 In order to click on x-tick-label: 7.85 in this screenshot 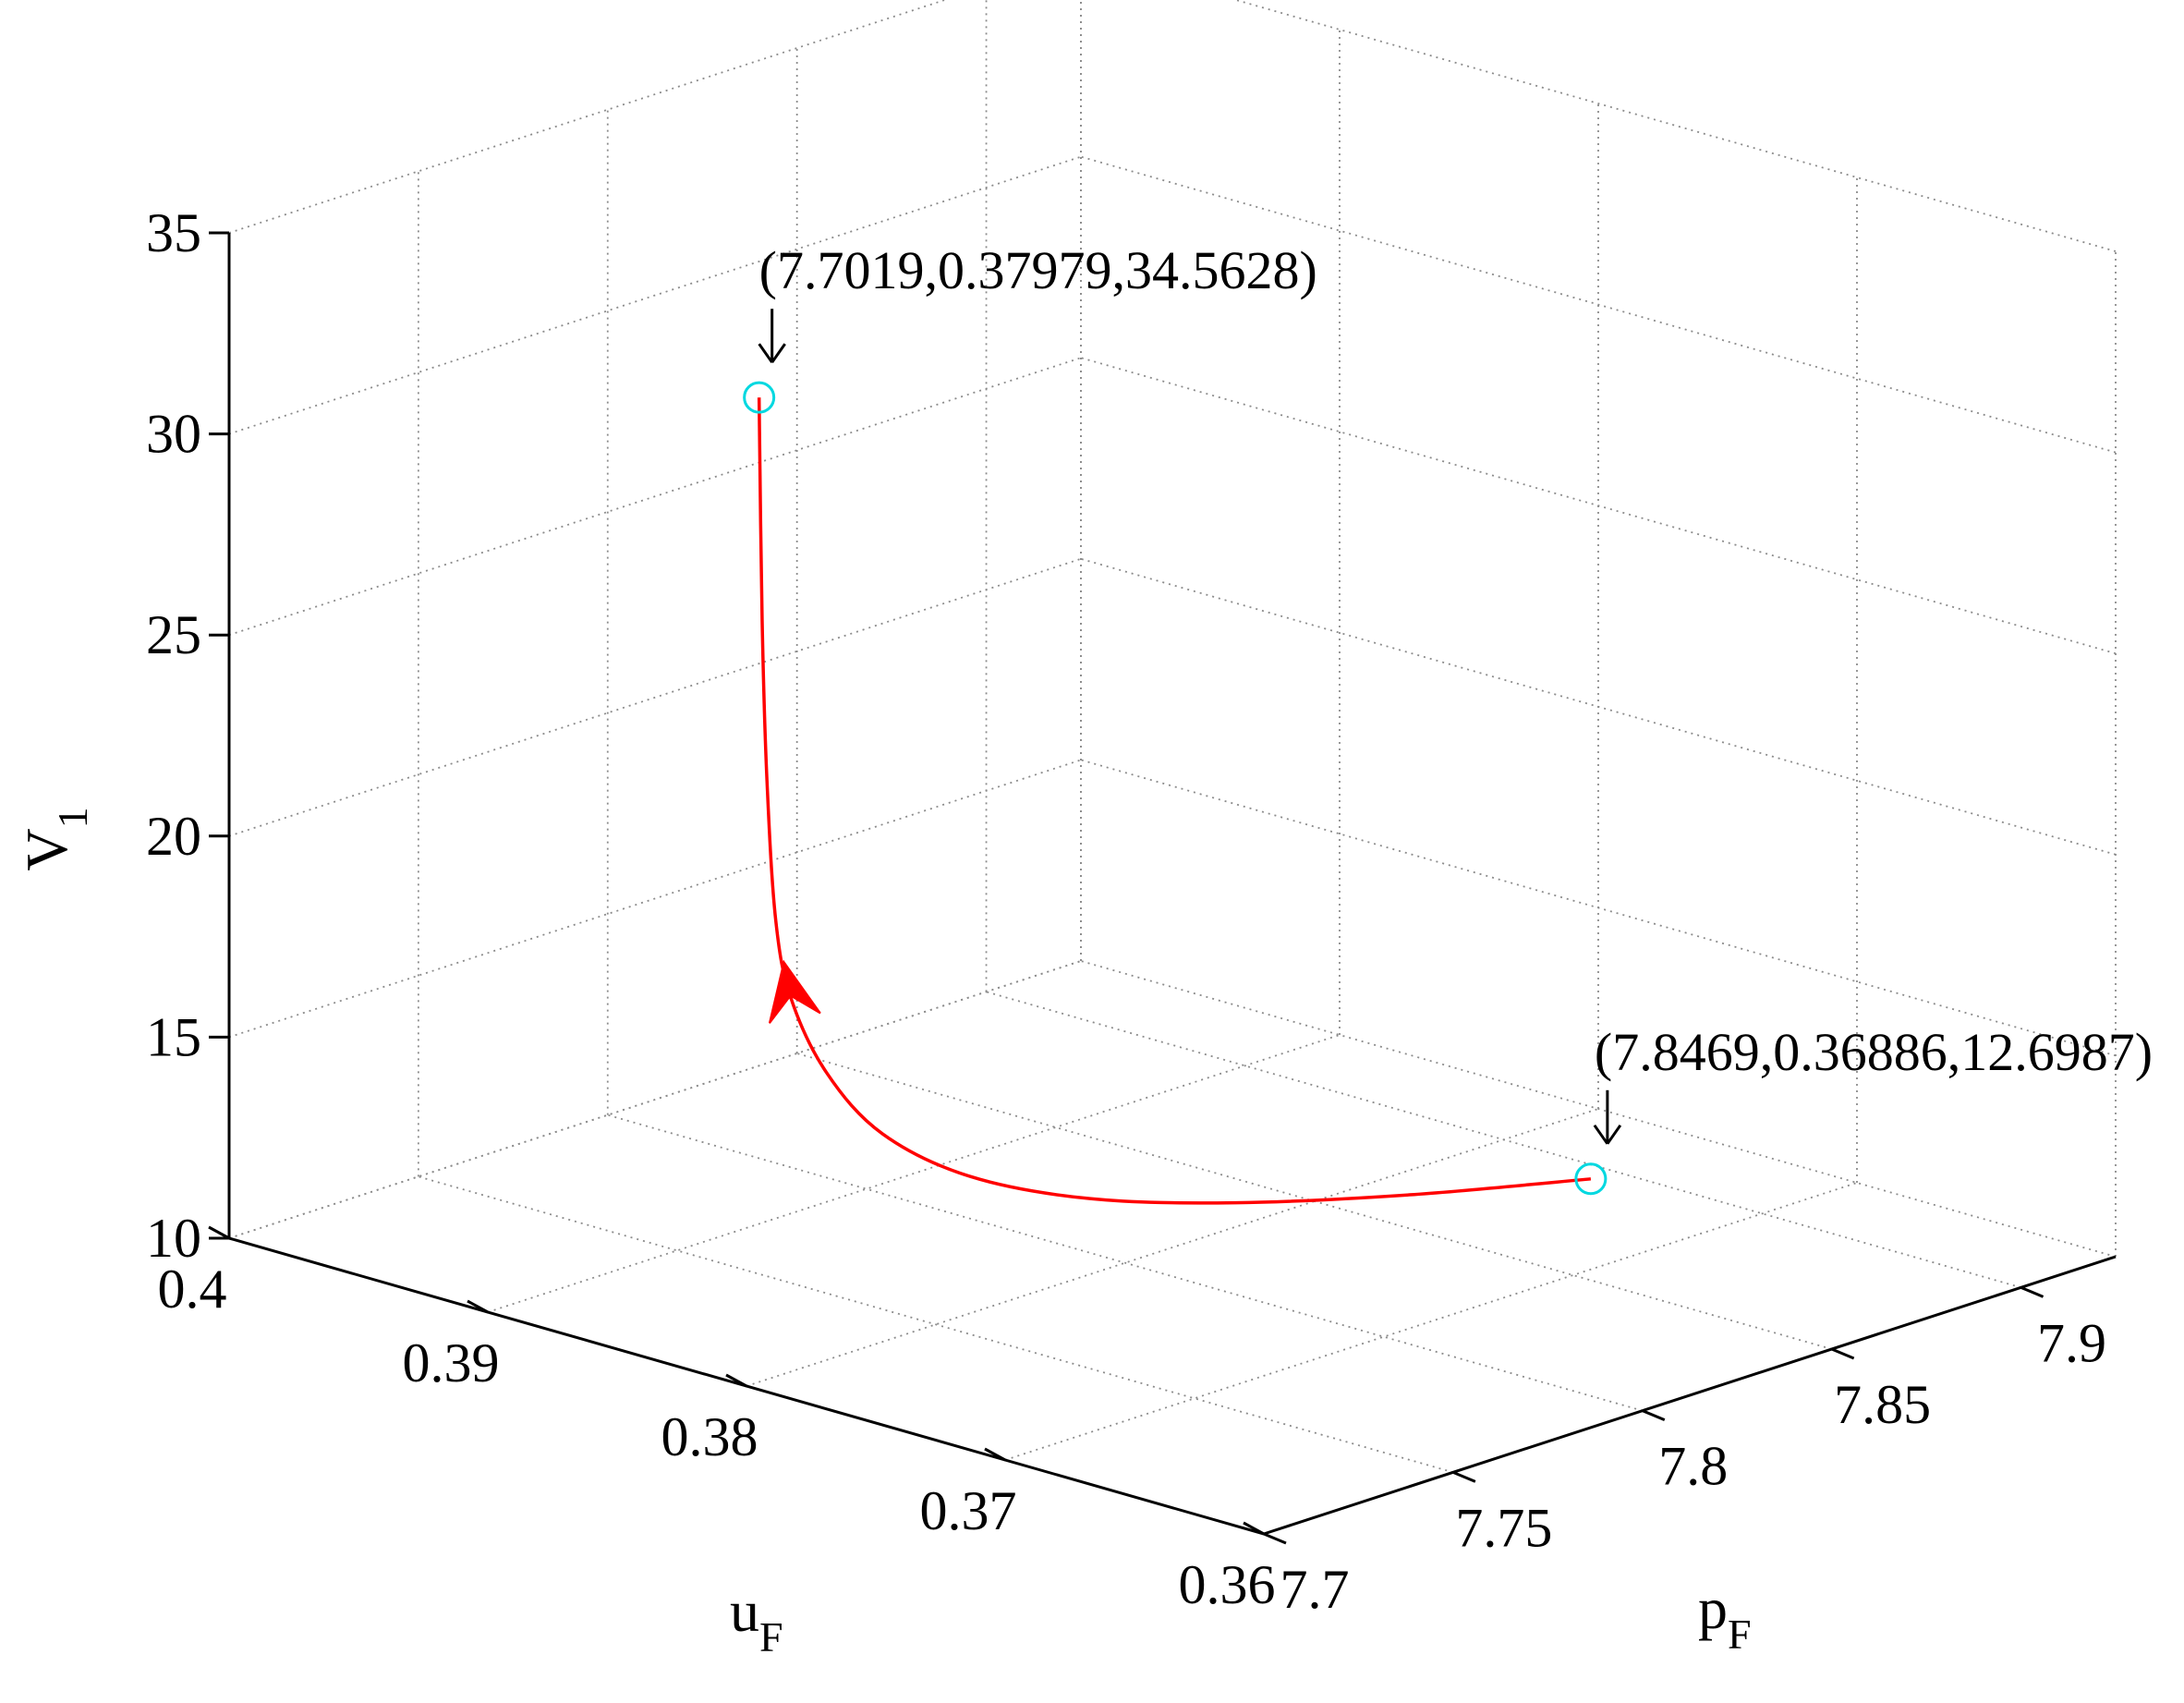, I will do `click(1882, 1404)`.